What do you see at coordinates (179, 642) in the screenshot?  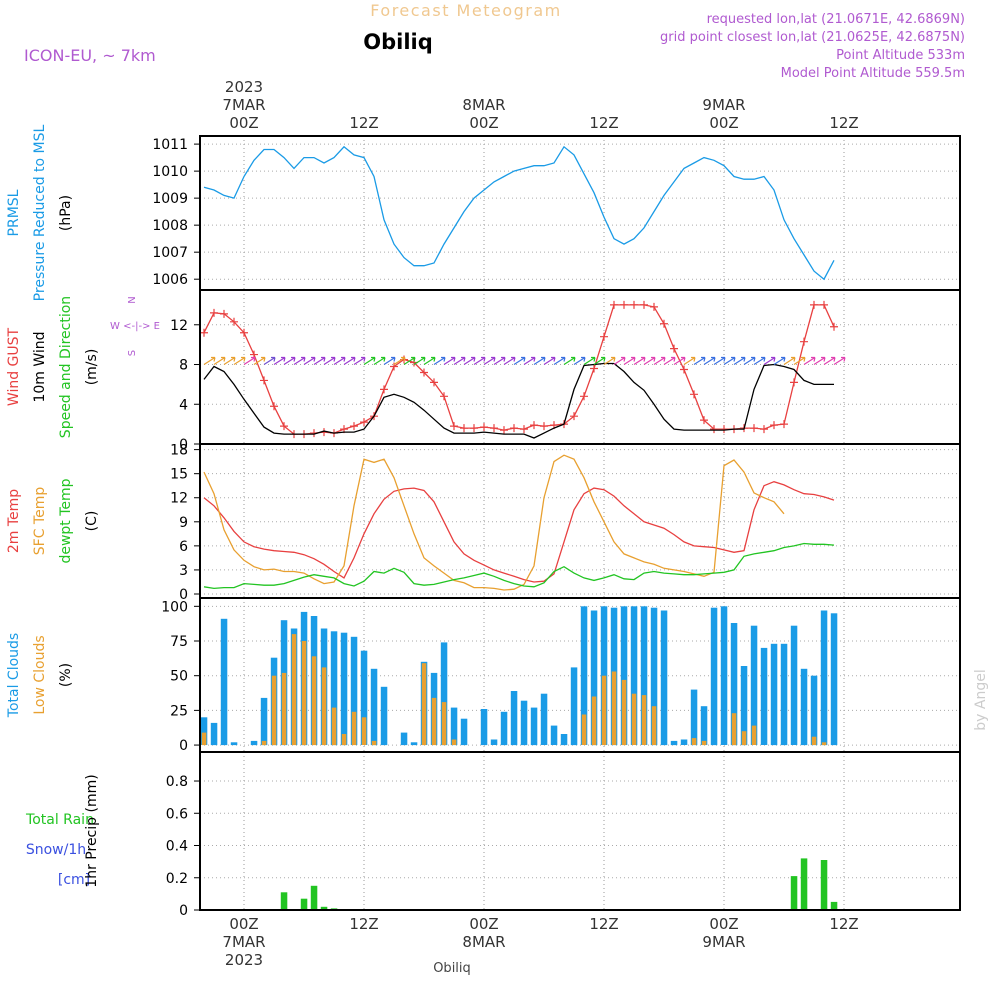 I see `tick-label: 75` at bounding box center [179, 642].